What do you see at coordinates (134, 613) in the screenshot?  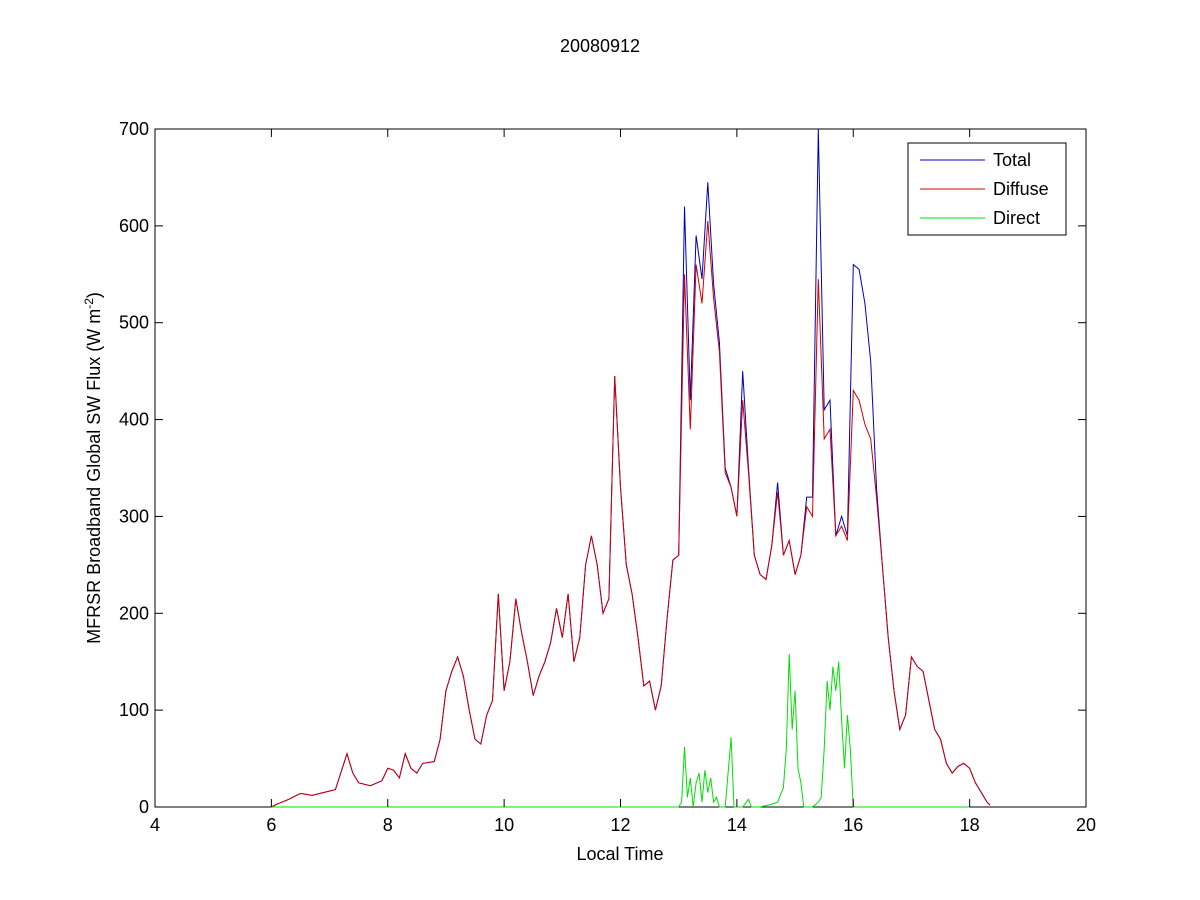 I see `y-tick-label: 200` at bounding box center [134, 613].